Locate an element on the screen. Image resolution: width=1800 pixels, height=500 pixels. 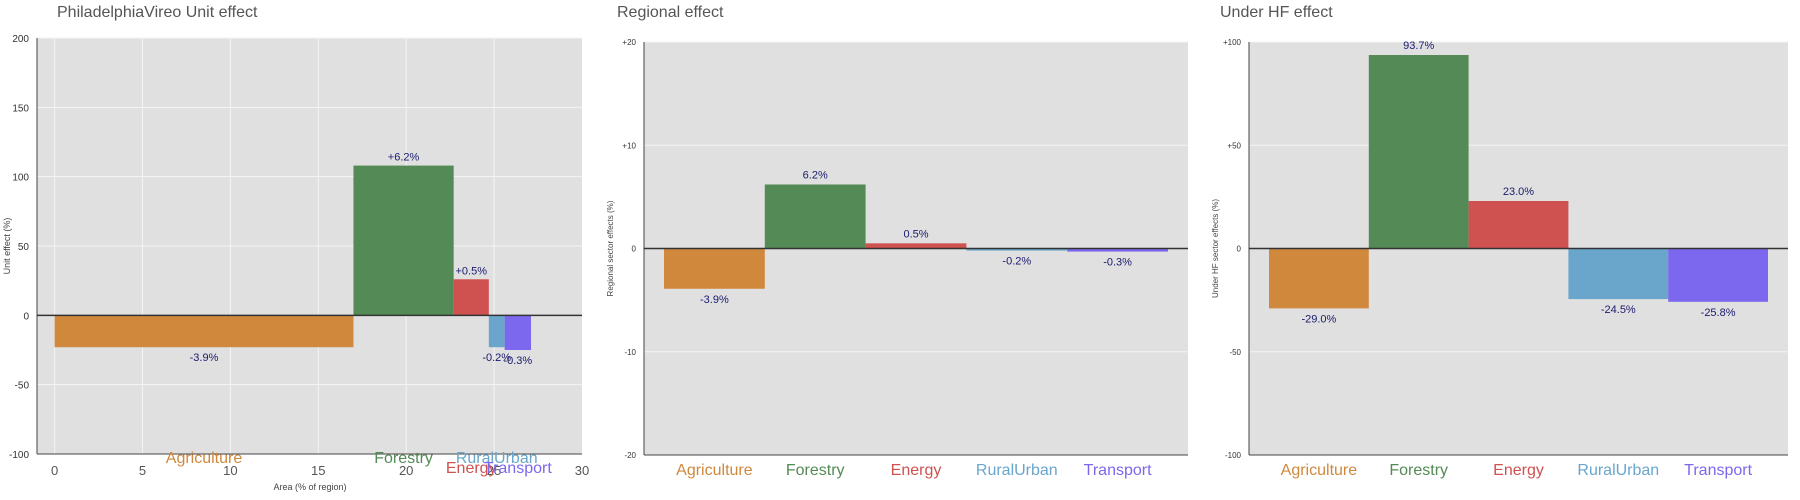
y-tick-label: 50 is located at coordinates (24, 247).